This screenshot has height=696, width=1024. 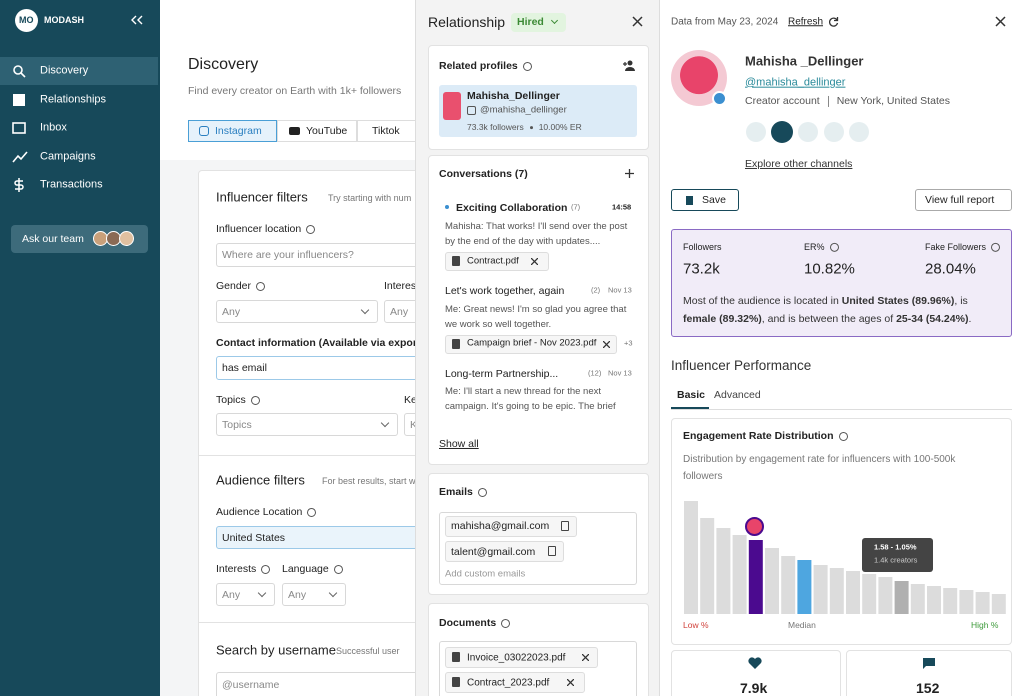 I want to click on select-value: Any, so click(x=231, y=594).